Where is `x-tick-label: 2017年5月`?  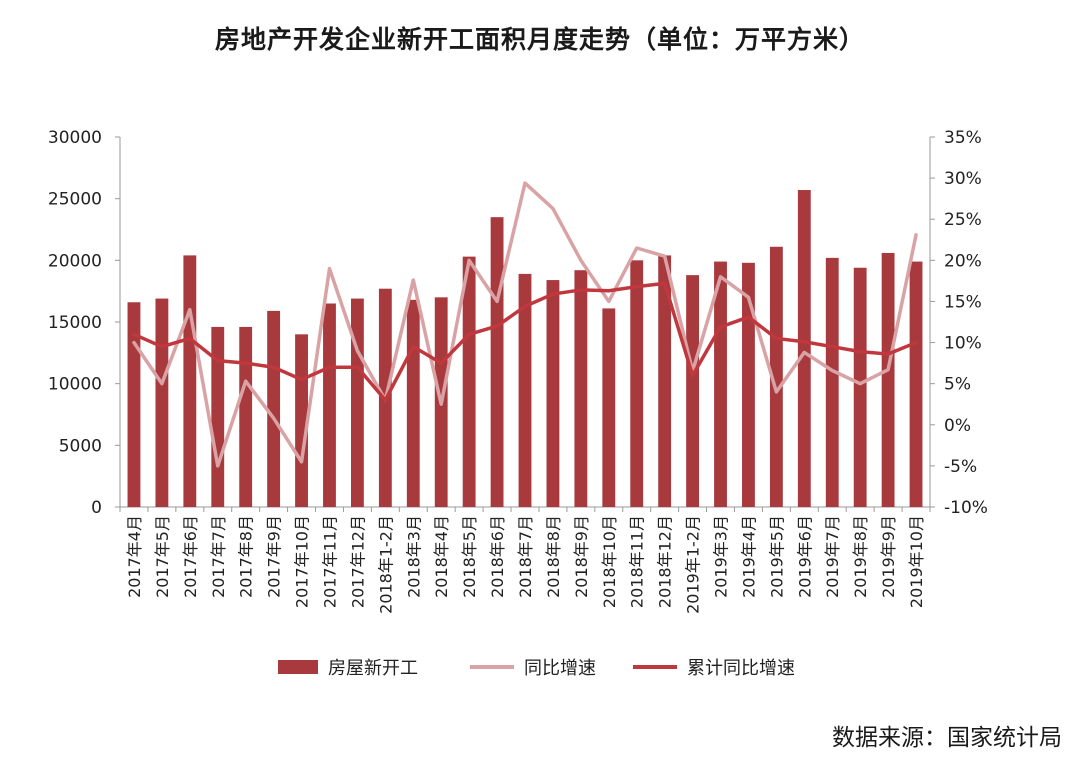
x-tick-label: 2017年5月 is located at coordinates (162, 556).